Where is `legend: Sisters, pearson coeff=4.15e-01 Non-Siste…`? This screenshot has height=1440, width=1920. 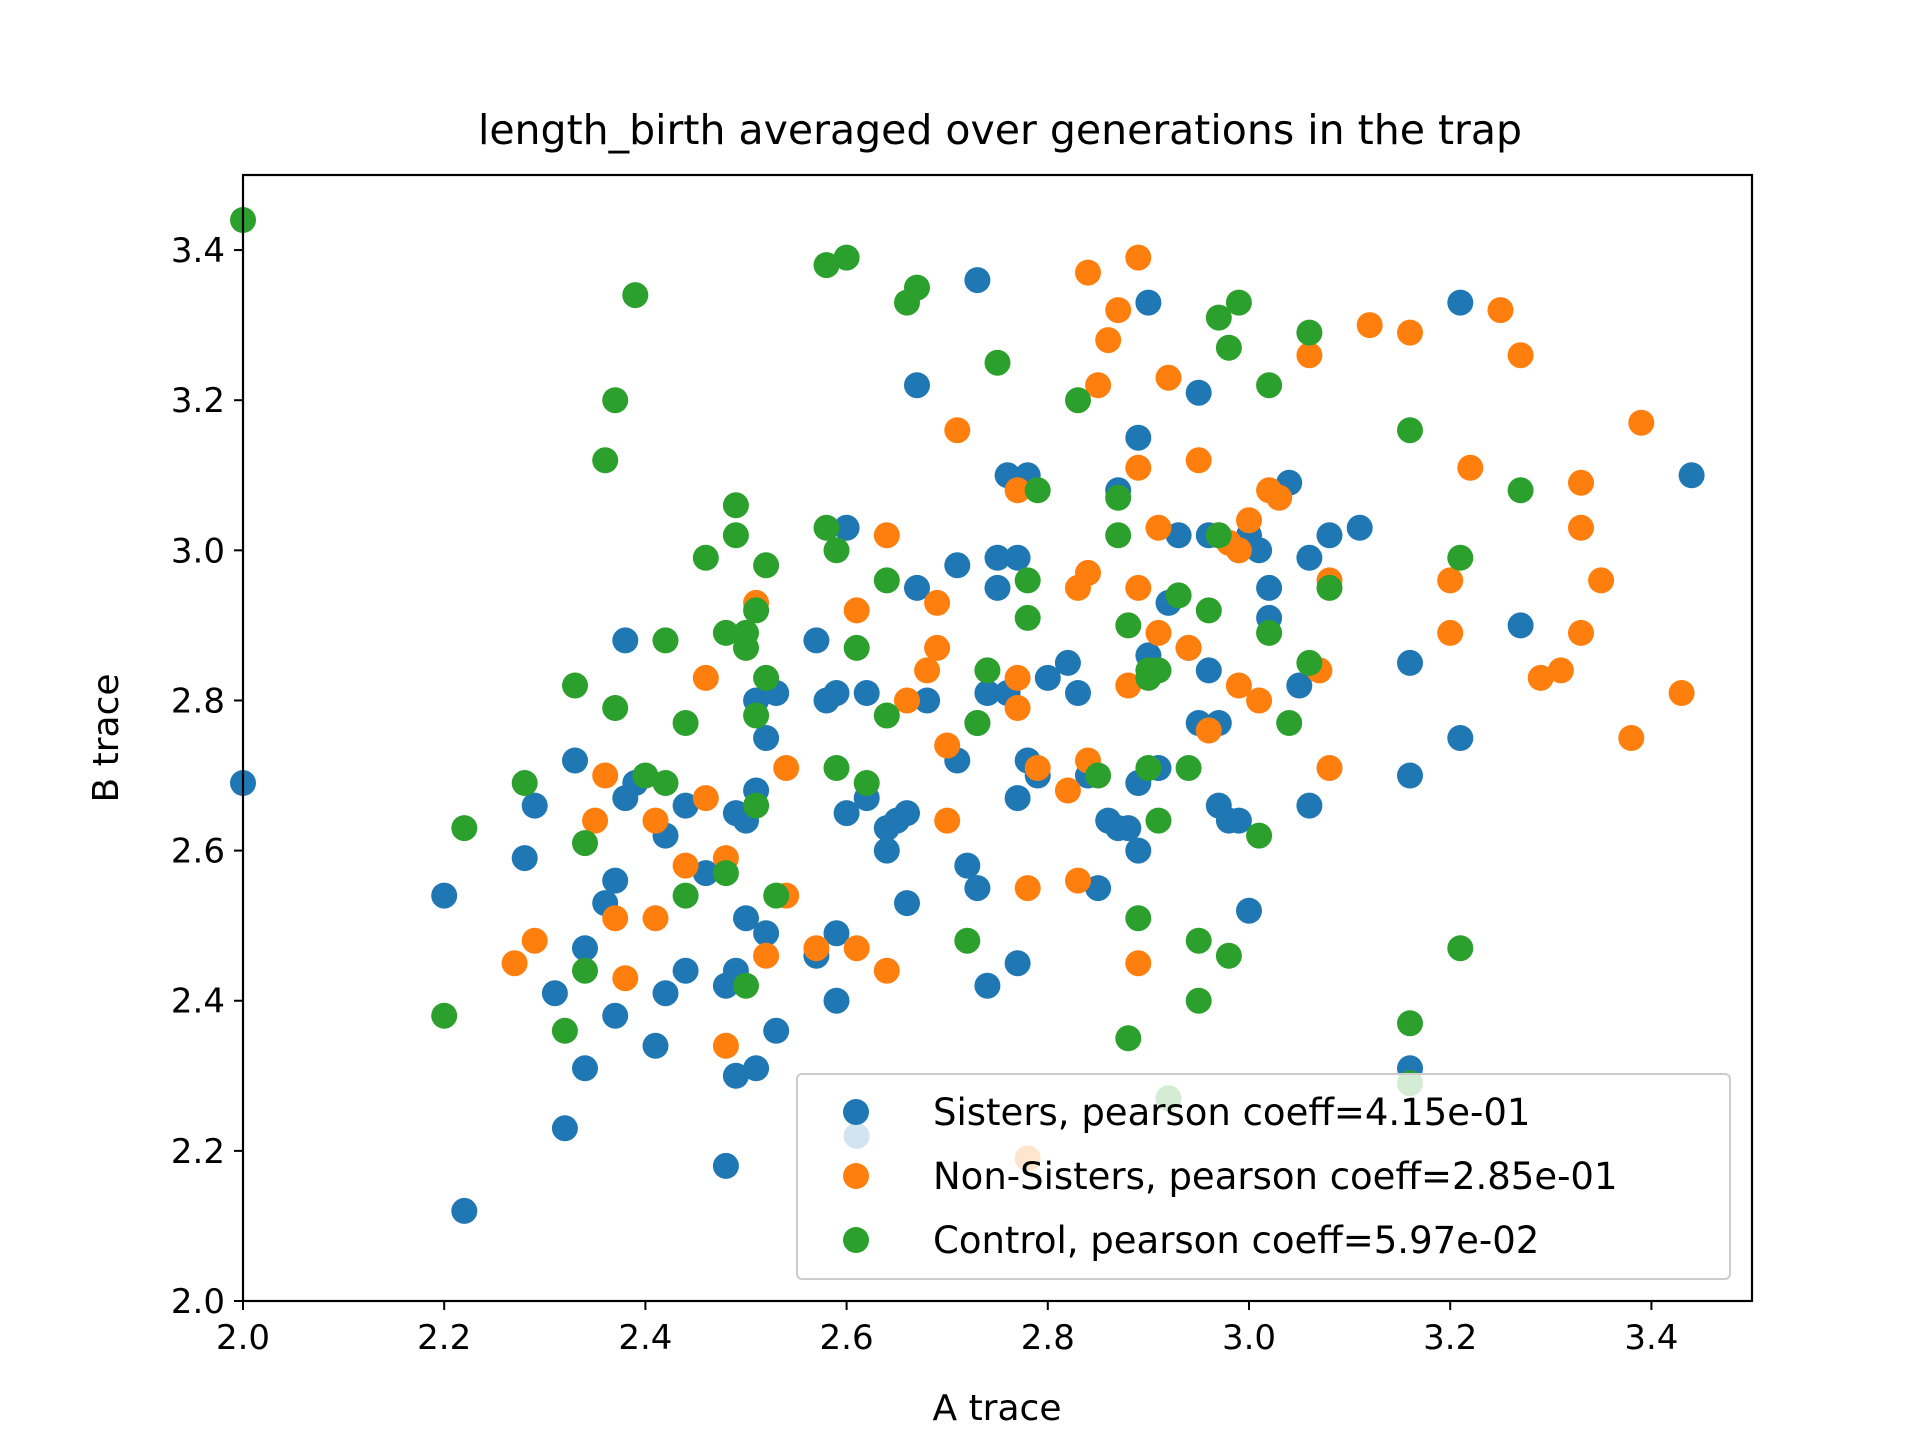 legend: Sisters, pearson coeff=4.15e-01 Non-Siste… is located at coordinates (1263, 1176).